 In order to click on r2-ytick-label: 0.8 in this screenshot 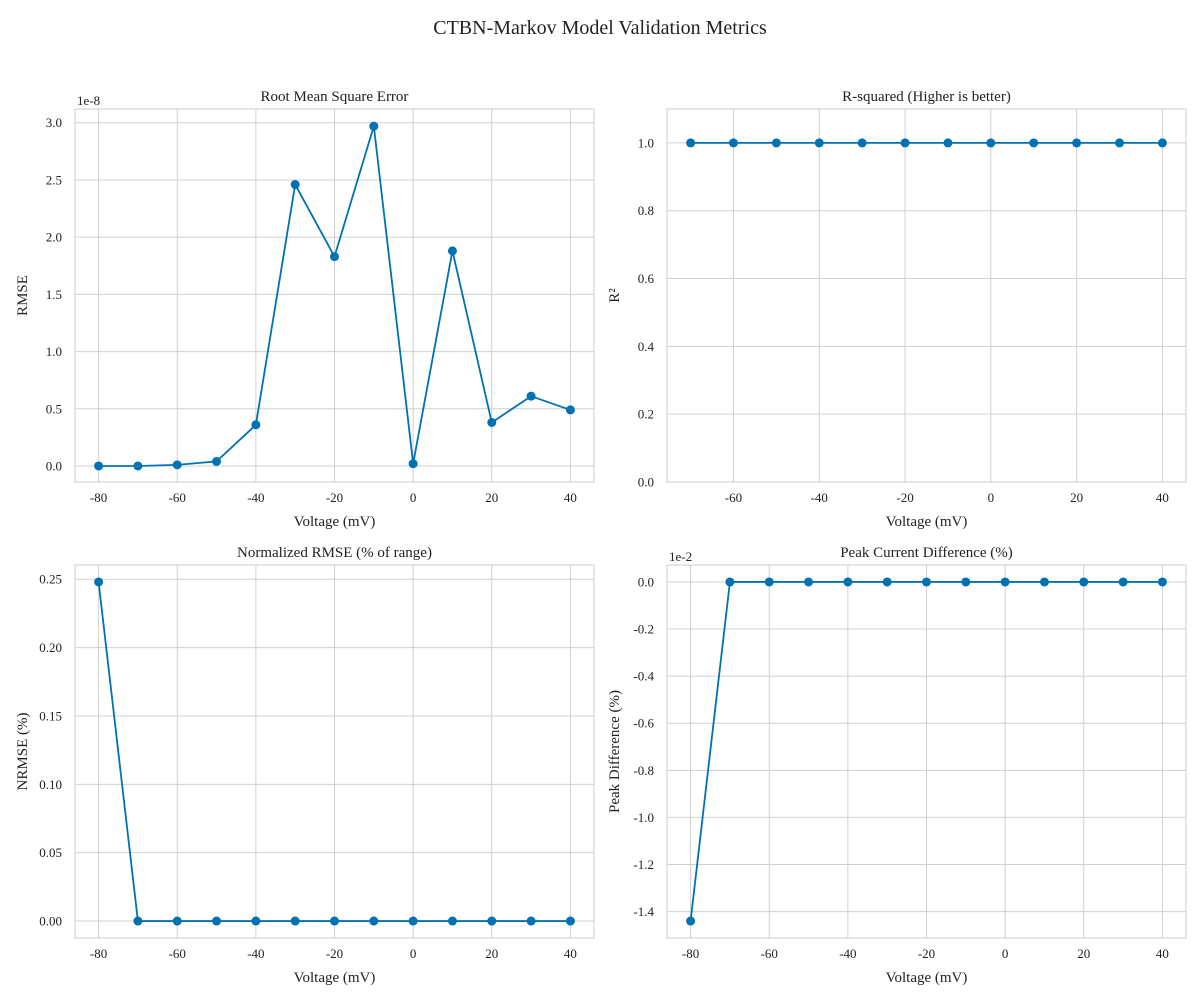, I will do `click(646, 210)`.